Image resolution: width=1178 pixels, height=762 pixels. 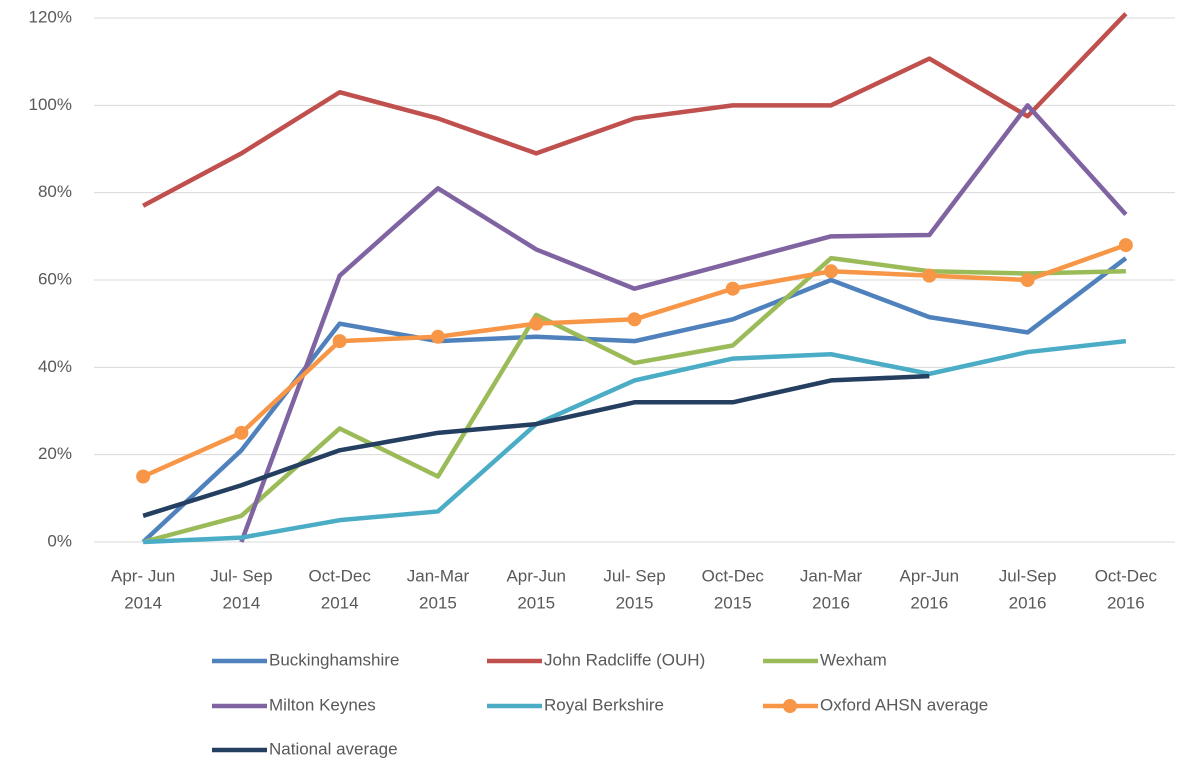 I want to click on y-tick-label: 60%, so click(x=55, y=278).